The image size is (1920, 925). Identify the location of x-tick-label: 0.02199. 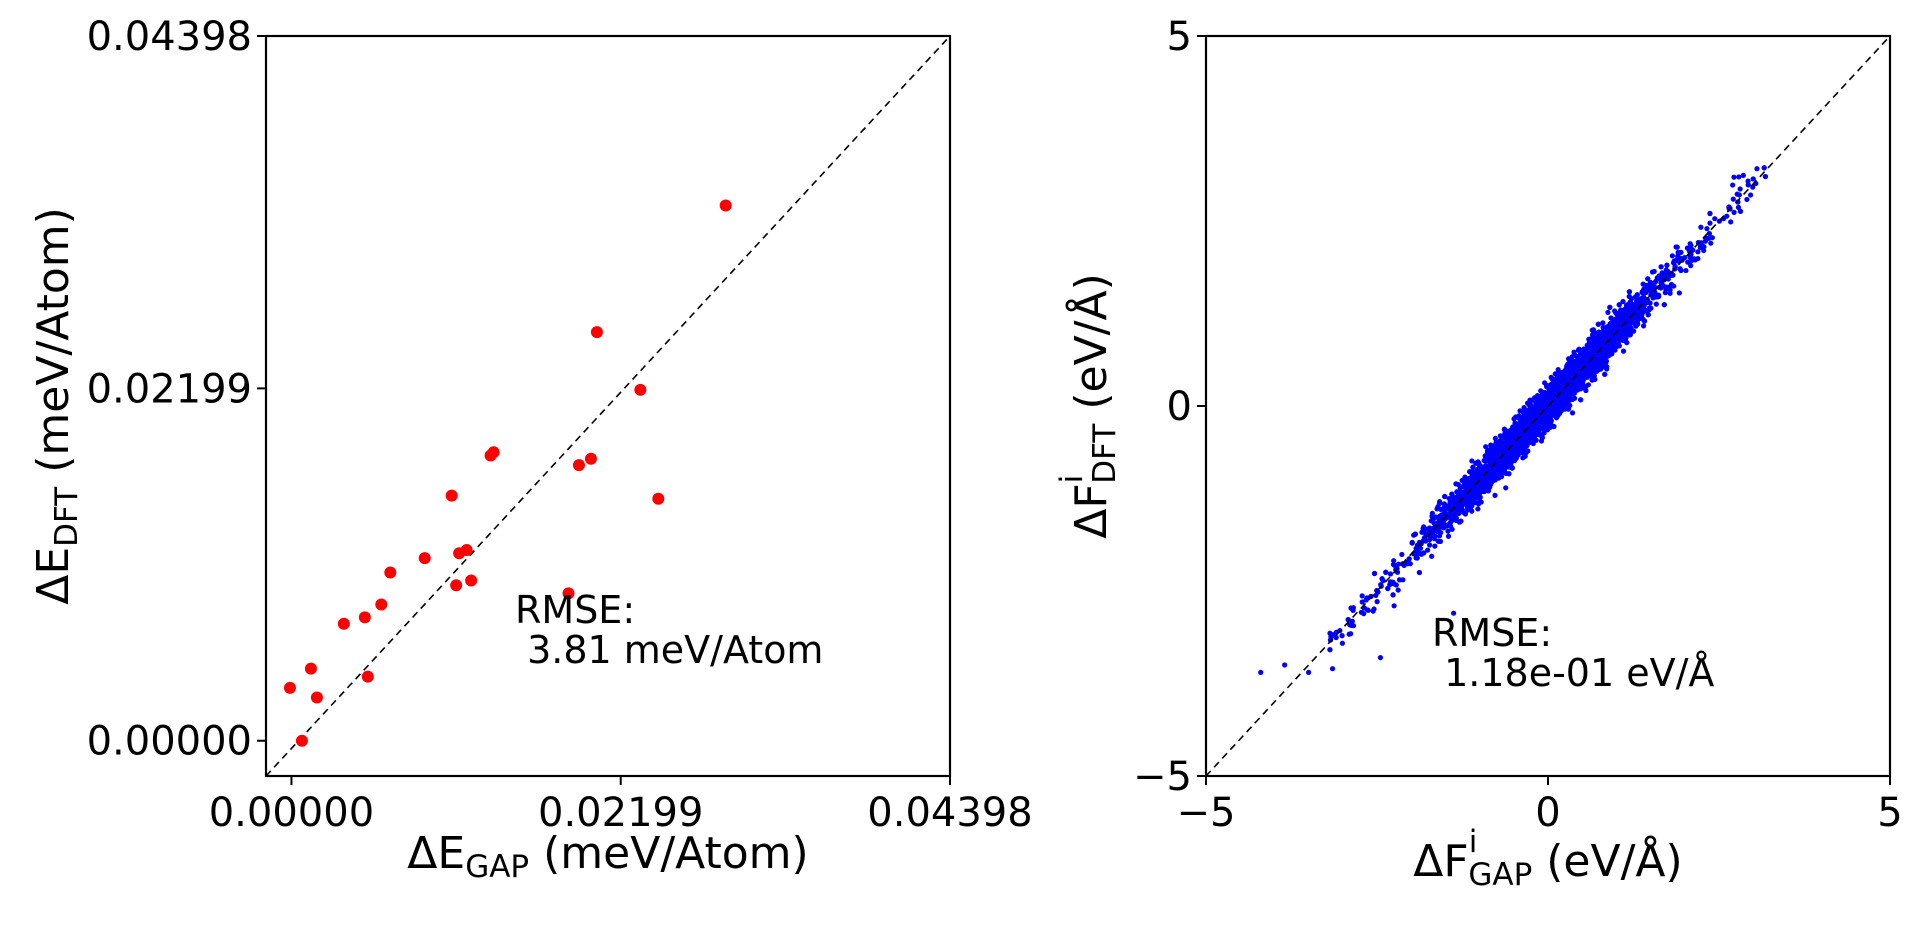
(620, 813).